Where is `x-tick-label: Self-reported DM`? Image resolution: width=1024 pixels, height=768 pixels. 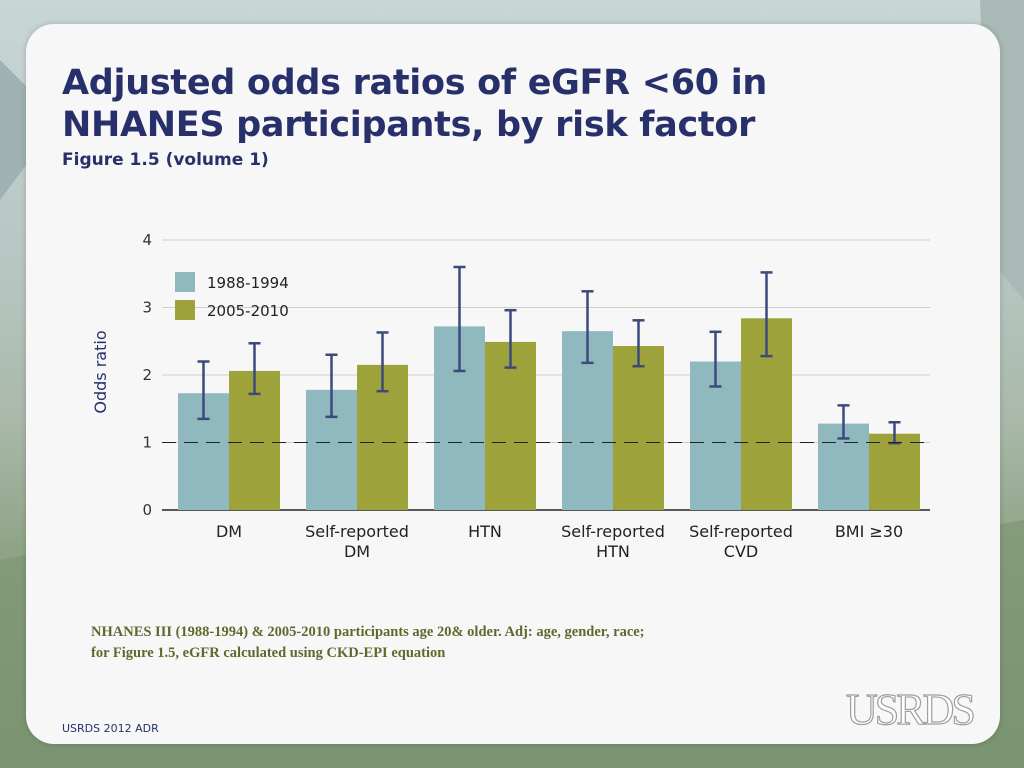 x-tick-label: Self-reported DM is located at coordinates (357, 541).